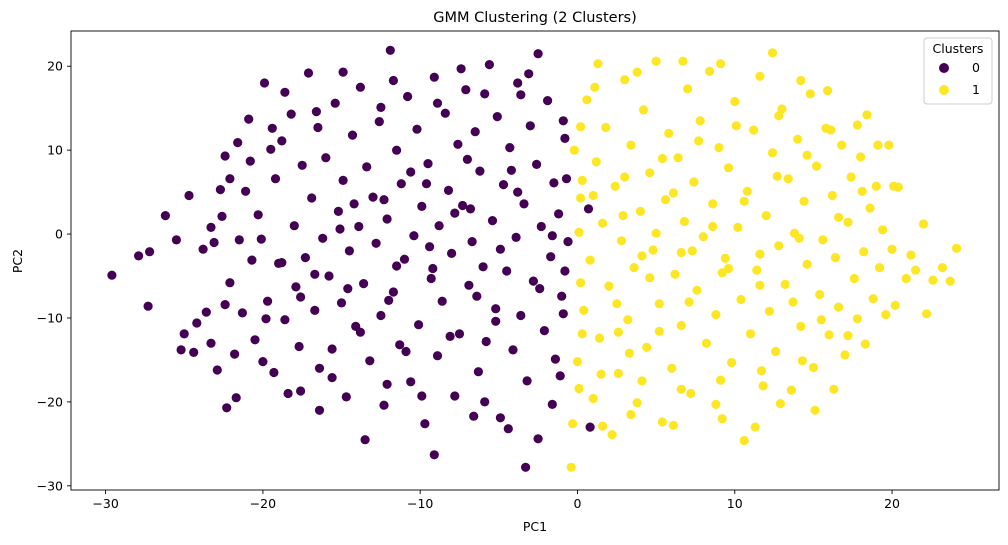  What do you see at coordinates (55, 66) in the screenshot?
I see `y-tick-label: 20` at bounding box center [55, 66].